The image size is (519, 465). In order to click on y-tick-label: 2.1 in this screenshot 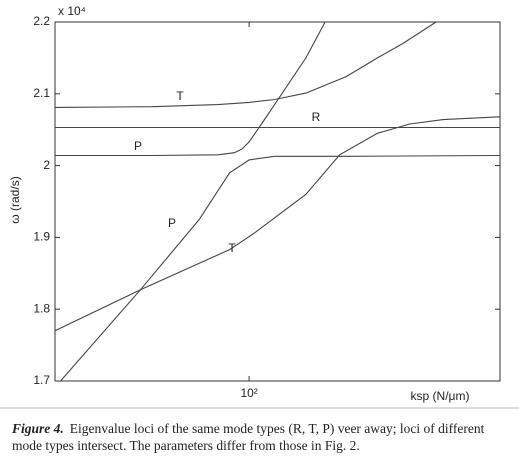, I will do `click(41, 93)`.